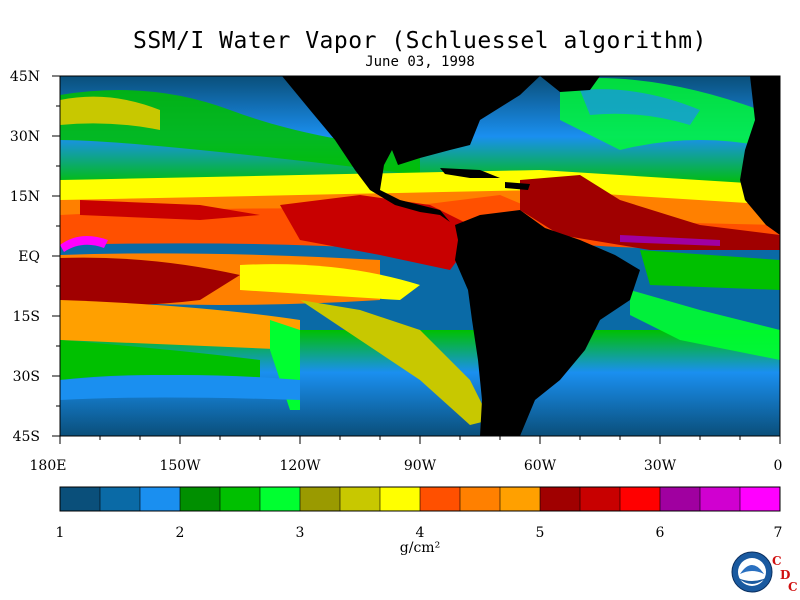  I want to click on colorbar-ticks: 1 2 3 4 5 6 7, so click(419, 533).